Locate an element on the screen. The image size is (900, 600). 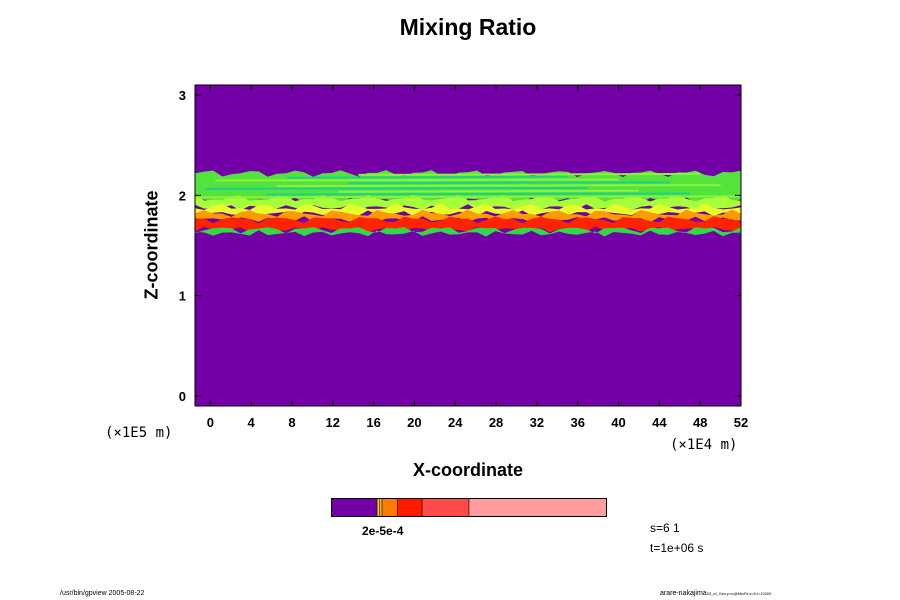
x-tick-label: 20 is located at coordinates (414, 422).